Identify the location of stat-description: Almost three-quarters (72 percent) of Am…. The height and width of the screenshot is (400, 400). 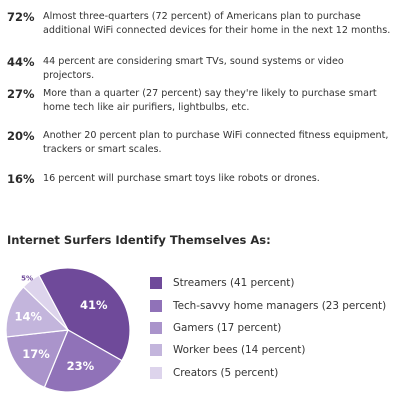
(217, 23).